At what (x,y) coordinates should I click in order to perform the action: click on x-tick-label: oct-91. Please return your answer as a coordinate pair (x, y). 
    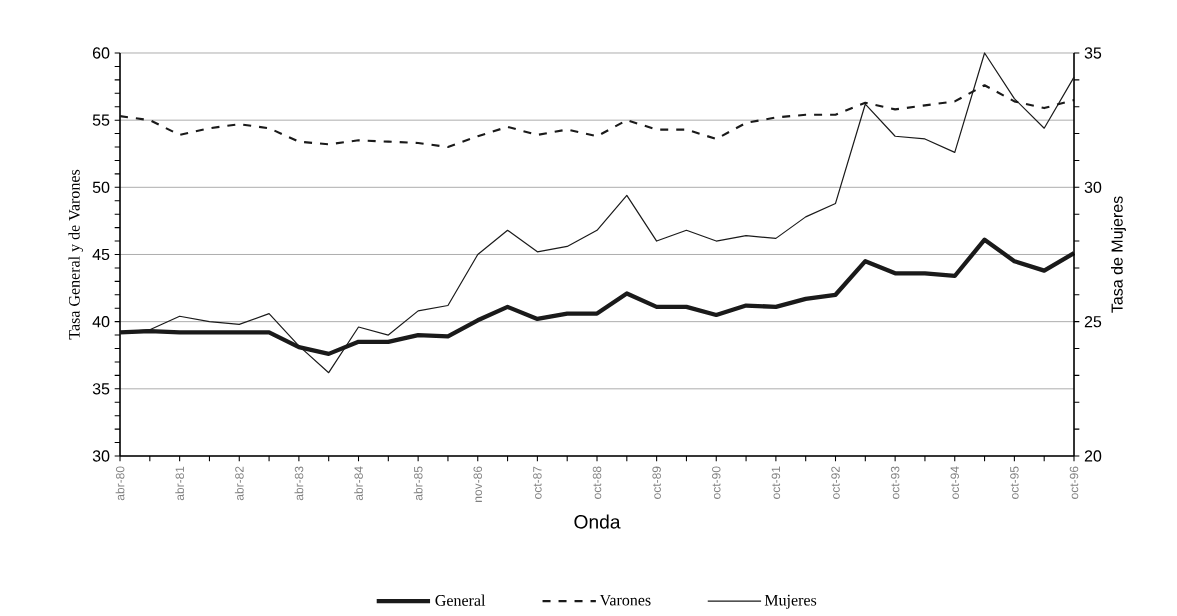
    Looking at the image, I should click on (776, 482).